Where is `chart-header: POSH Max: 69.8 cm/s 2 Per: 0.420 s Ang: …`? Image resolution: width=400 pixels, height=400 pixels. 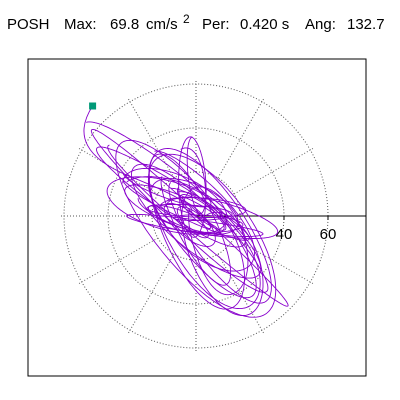 chart-header: POSH Max: 69.8 cm/s 2 Per: 0.420 s Ang: … is located at coordinates (196, 22).